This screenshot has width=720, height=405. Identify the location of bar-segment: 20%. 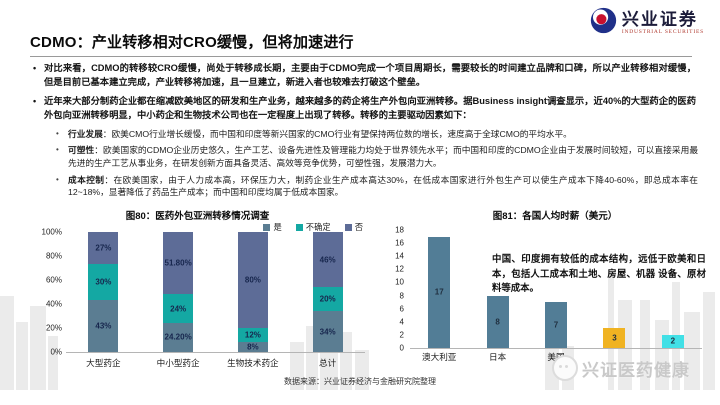
(327, 299).